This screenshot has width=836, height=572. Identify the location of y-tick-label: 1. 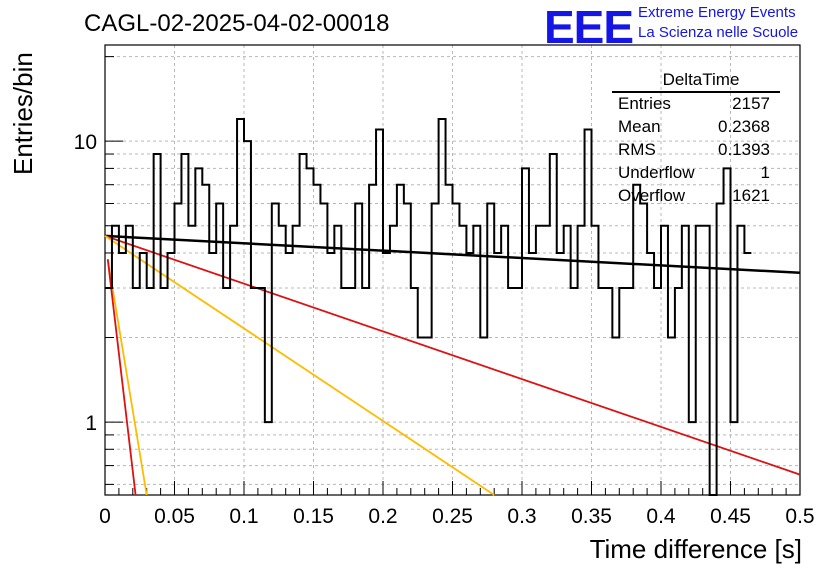
(91, 423).